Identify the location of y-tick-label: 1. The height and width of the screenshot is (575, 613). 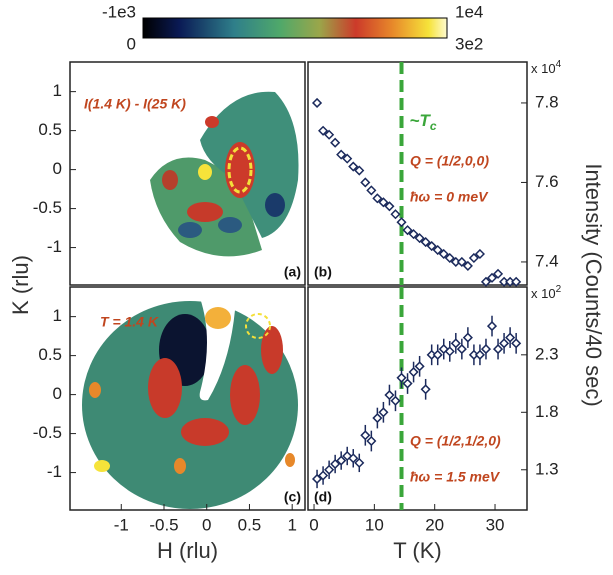
(57, 90).